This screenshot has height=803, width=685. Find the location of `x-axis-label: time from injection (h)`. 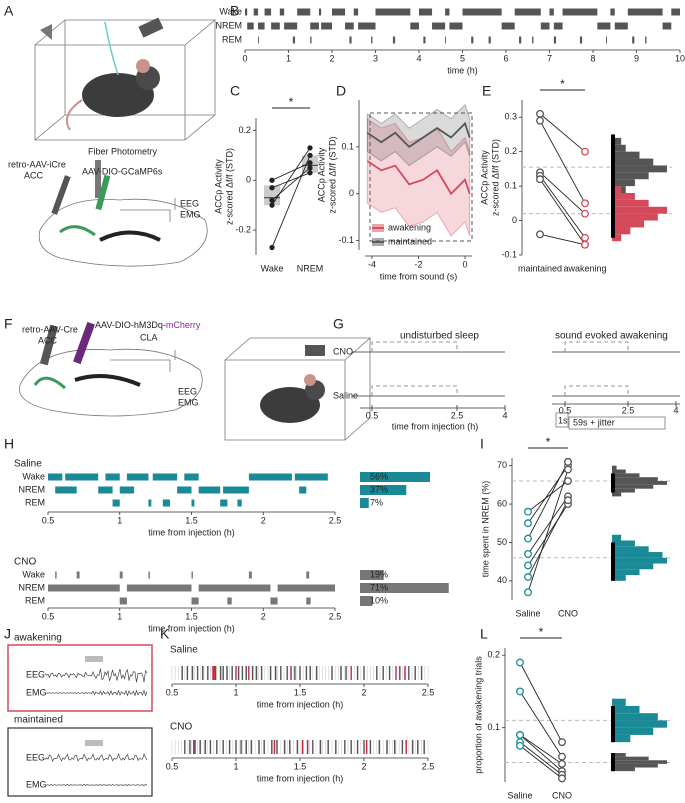

x-axis-label: time from injection (h) is located at coordinates (191, 628).